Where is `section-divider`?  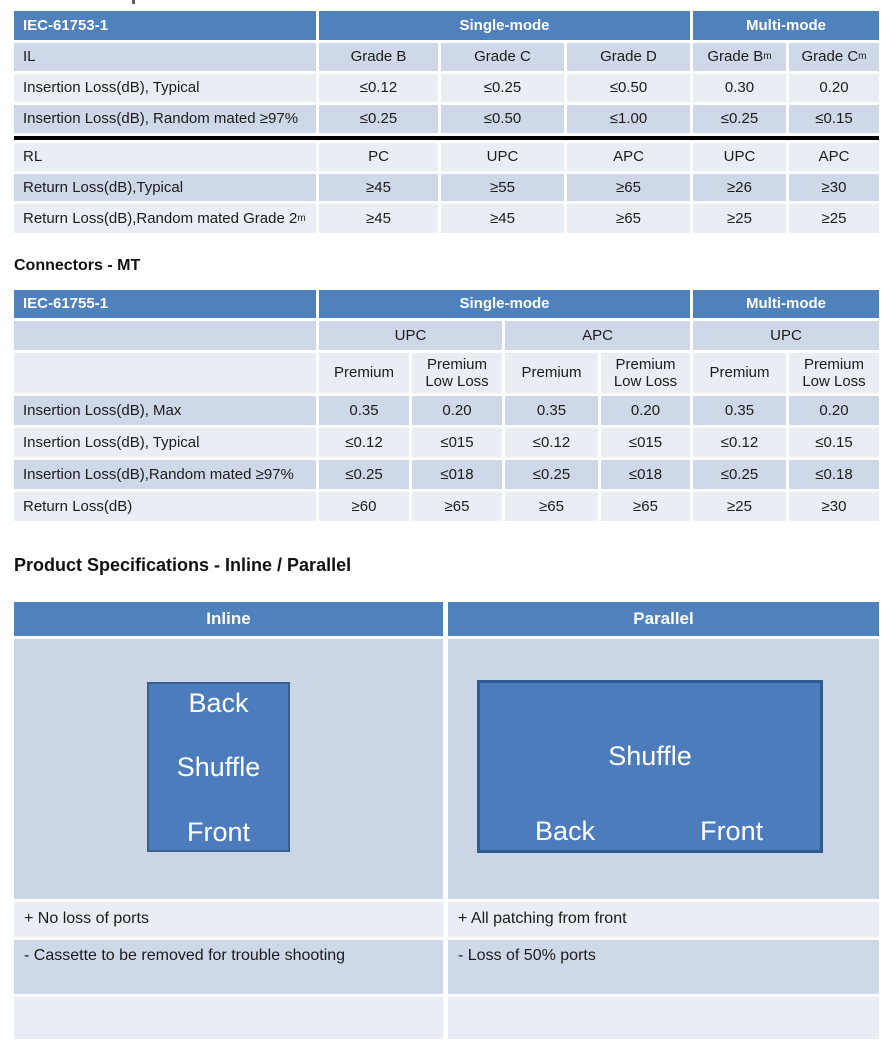 section-divider is located at coordinates (446, 138).